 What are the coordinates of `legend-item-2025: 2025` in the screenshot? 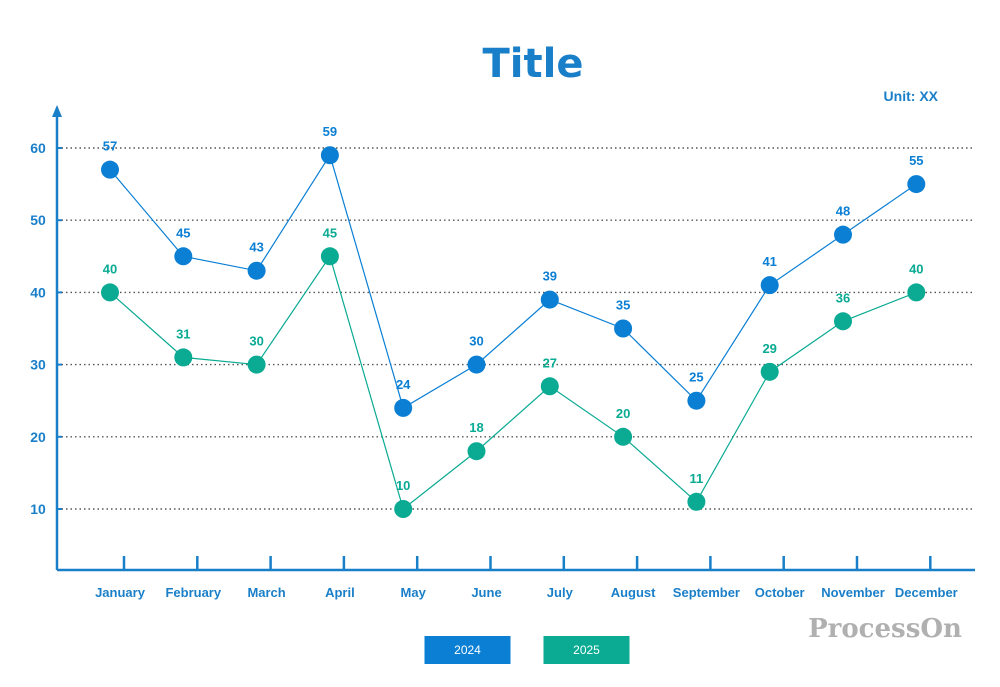 It's located at (586, 650).